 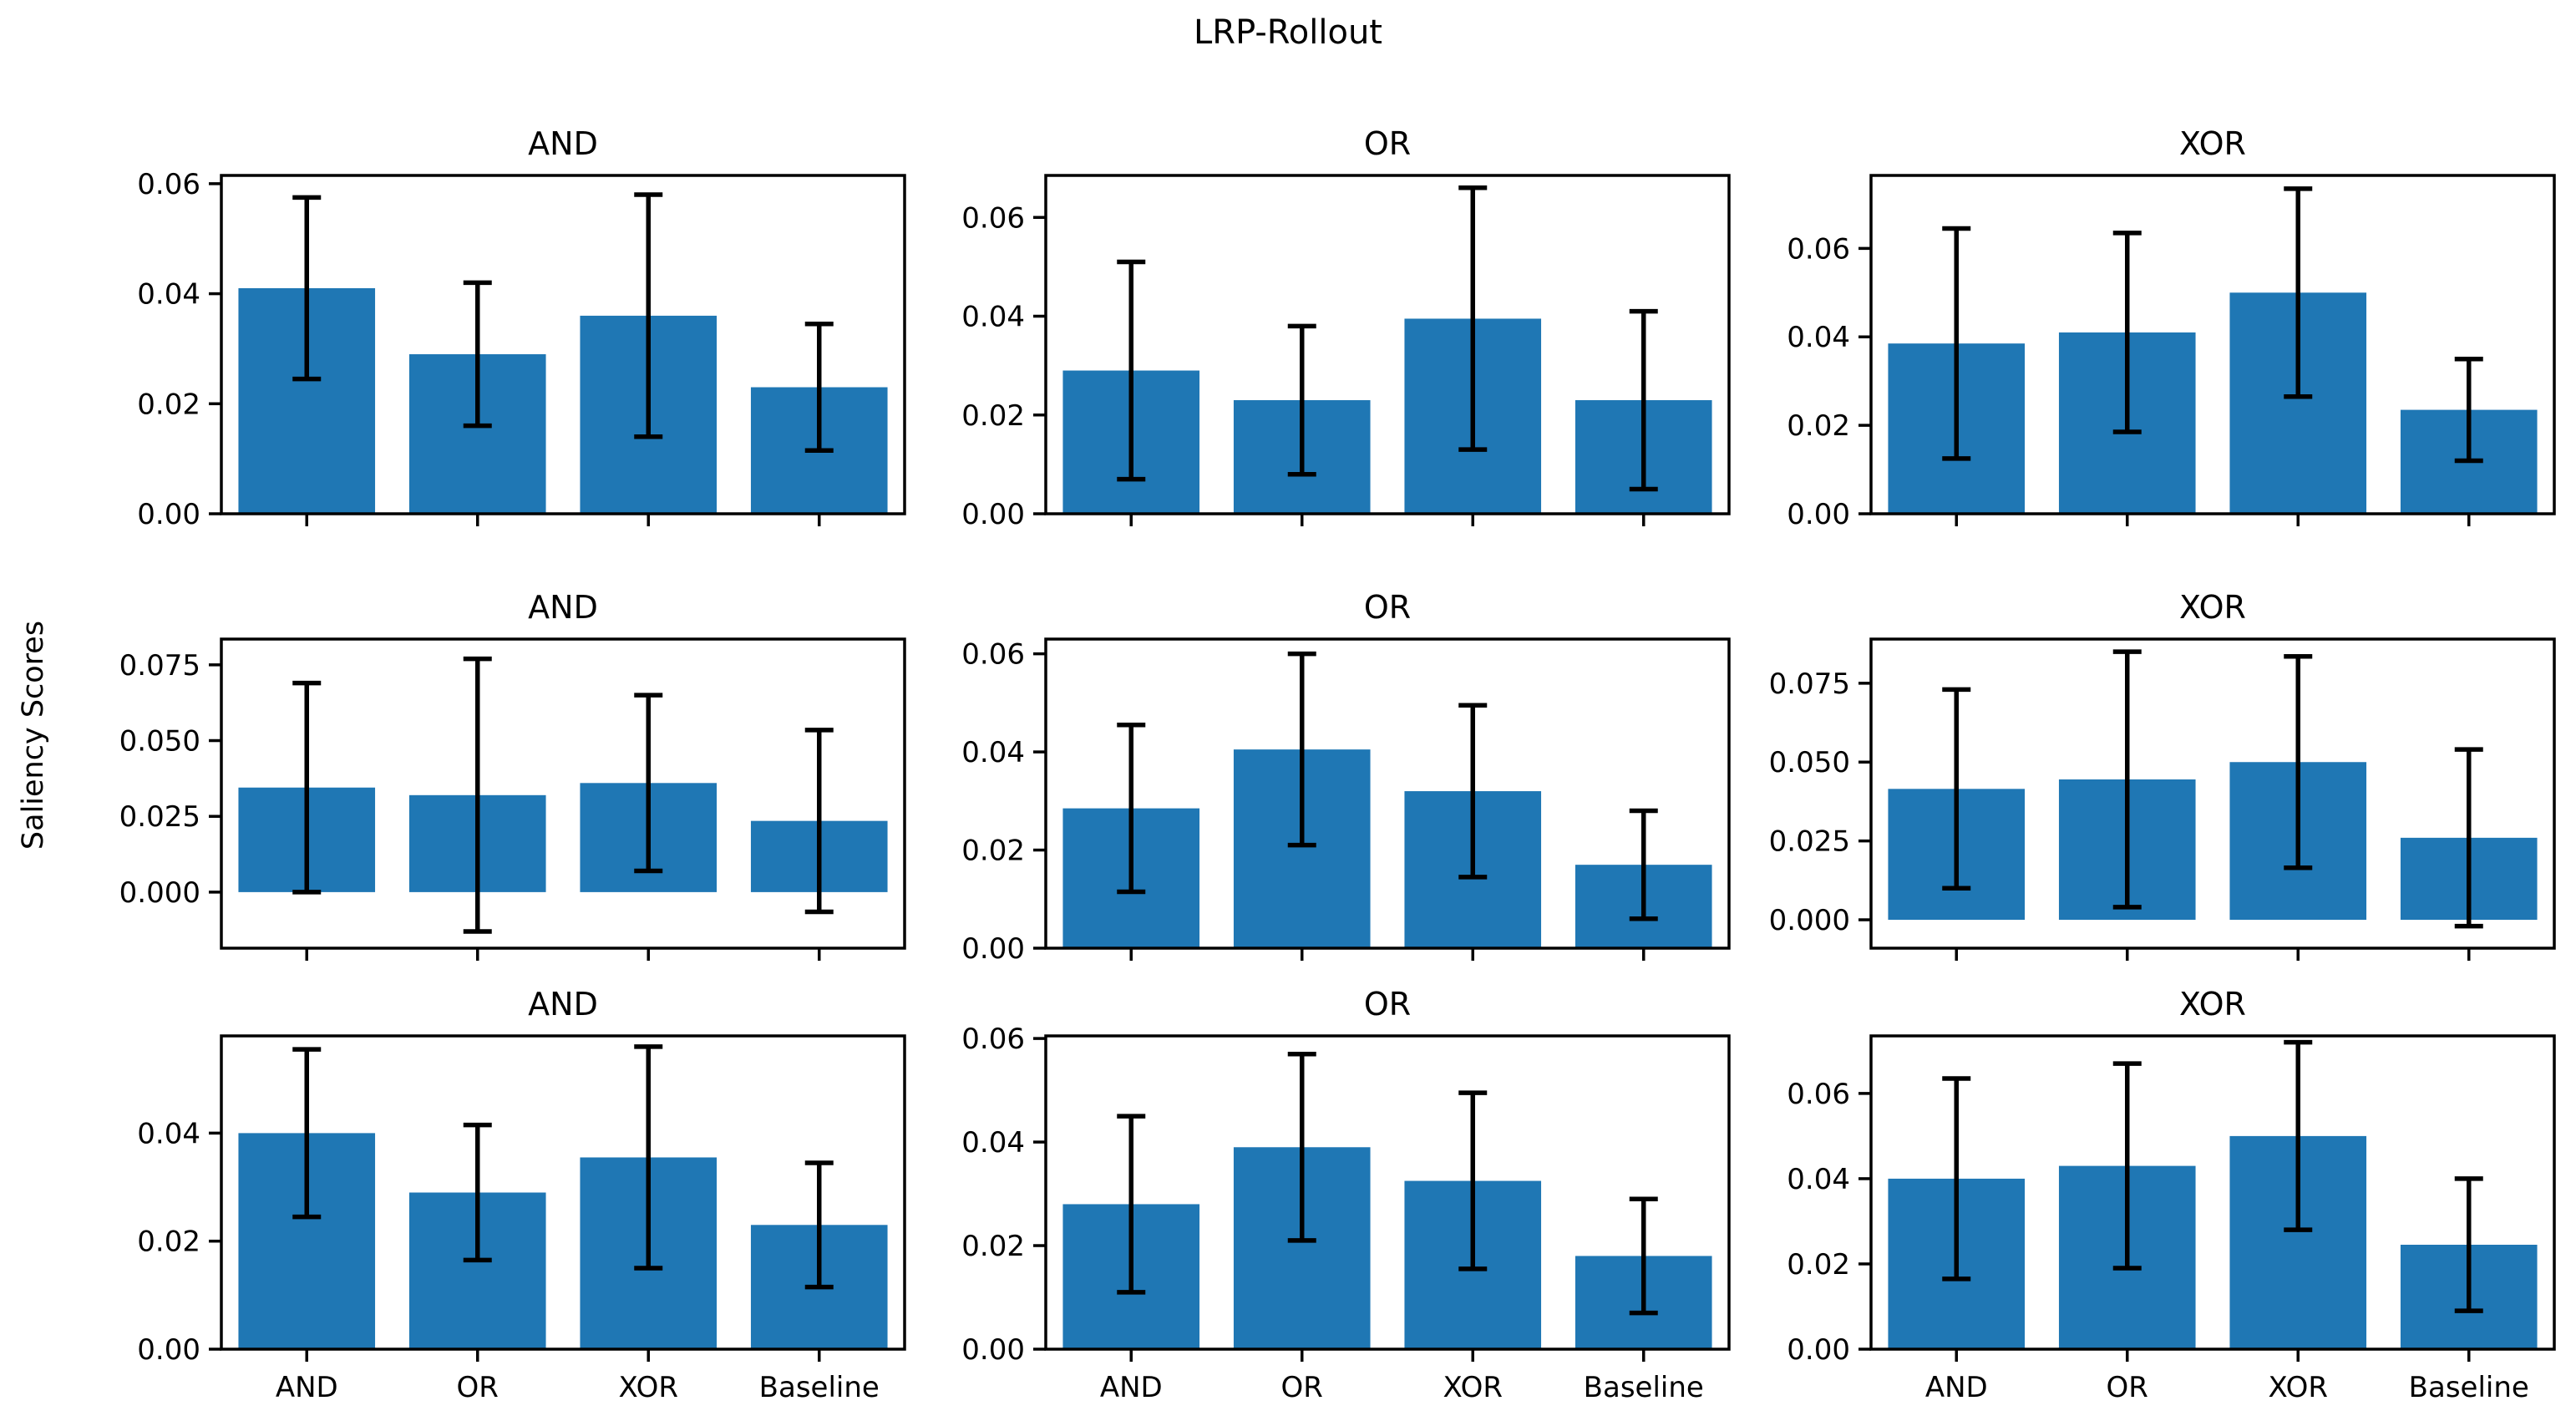 What do you see at coordinates (1288, 32) in the screenshot?
I see `figure-suptitle: LRP-Rollout` at bounding box center [1288, 32].